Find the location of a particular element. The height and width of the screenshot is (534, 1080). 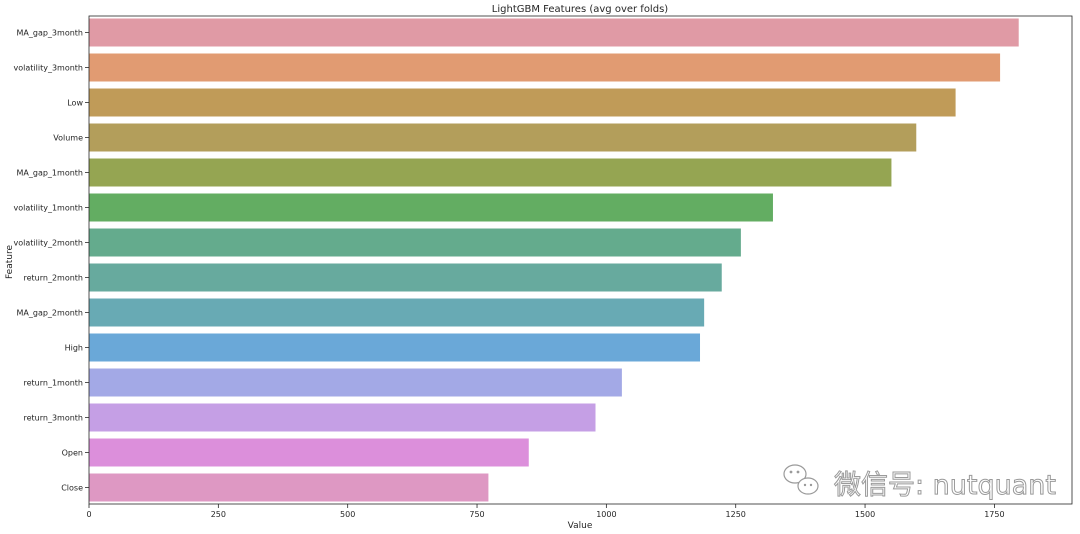

y-tick-label: volatility_3month is located at coordinates (48, 68).